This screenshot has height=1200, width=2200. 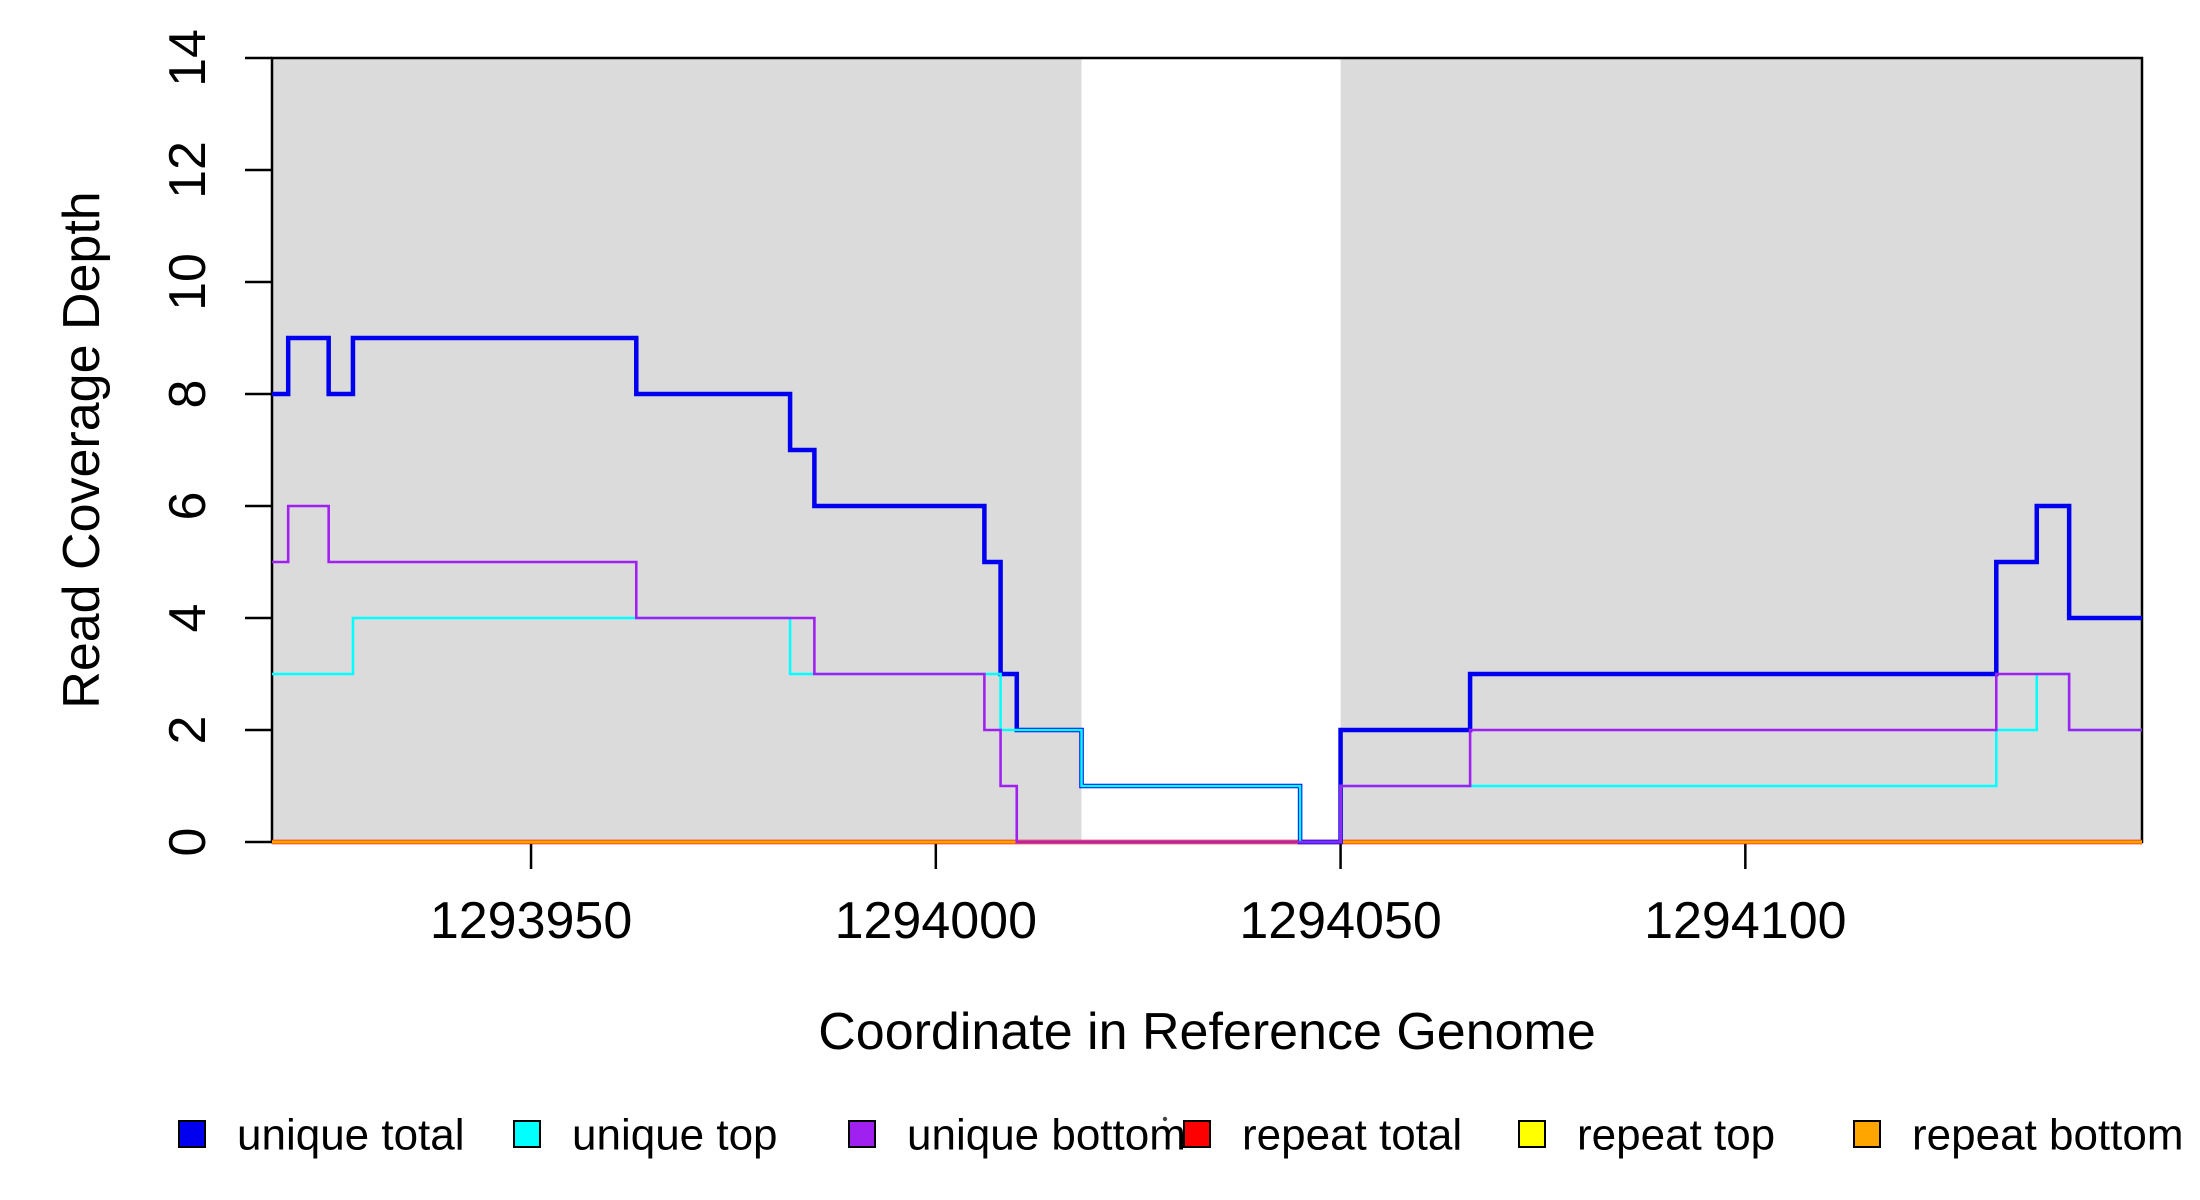 What do you see at coordinates (1340, 921) in the screenshot?
I see `x-tick-label: 1294050` at bounding box center [1340, 921].